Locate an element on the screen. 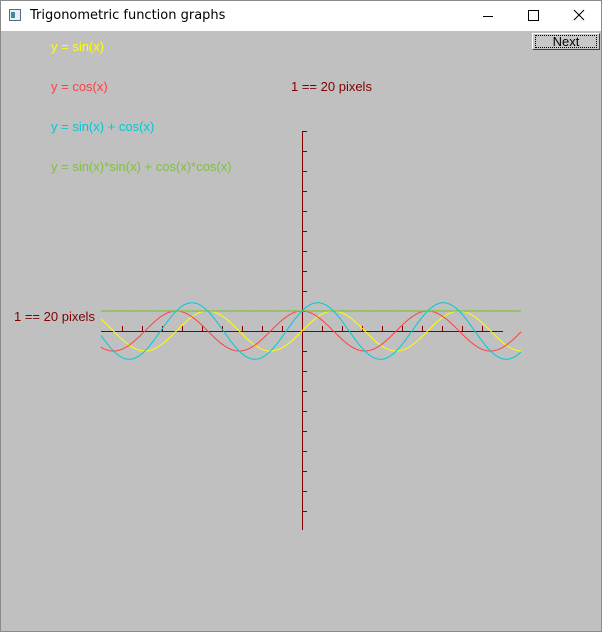 The height and width of the screenshot is (632, 602). next-button: Next is located at coordinates (566, 41).